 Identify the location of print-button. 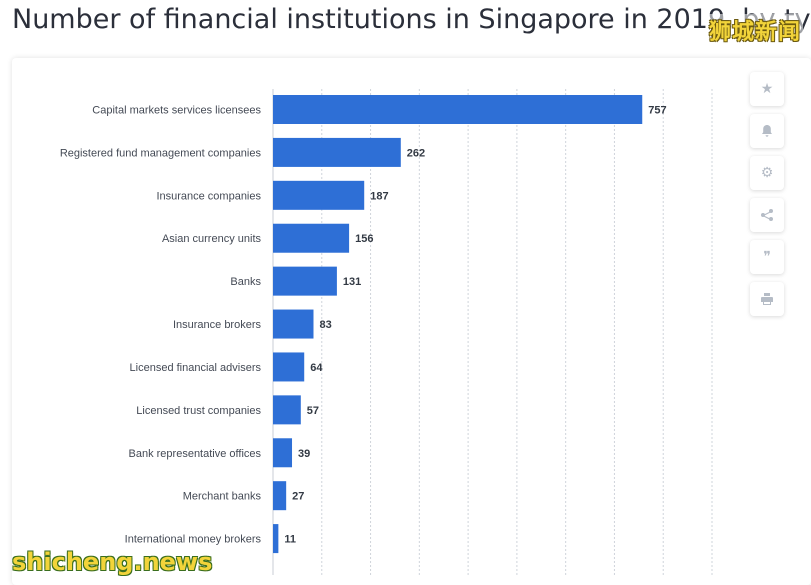
(767, 299).